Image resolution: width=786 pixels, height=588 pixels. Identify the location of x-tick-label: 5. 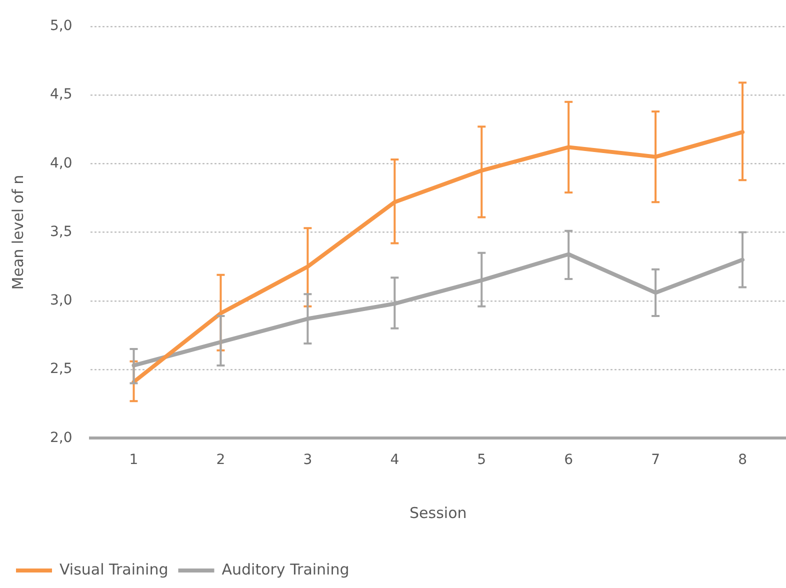
(481, 460).